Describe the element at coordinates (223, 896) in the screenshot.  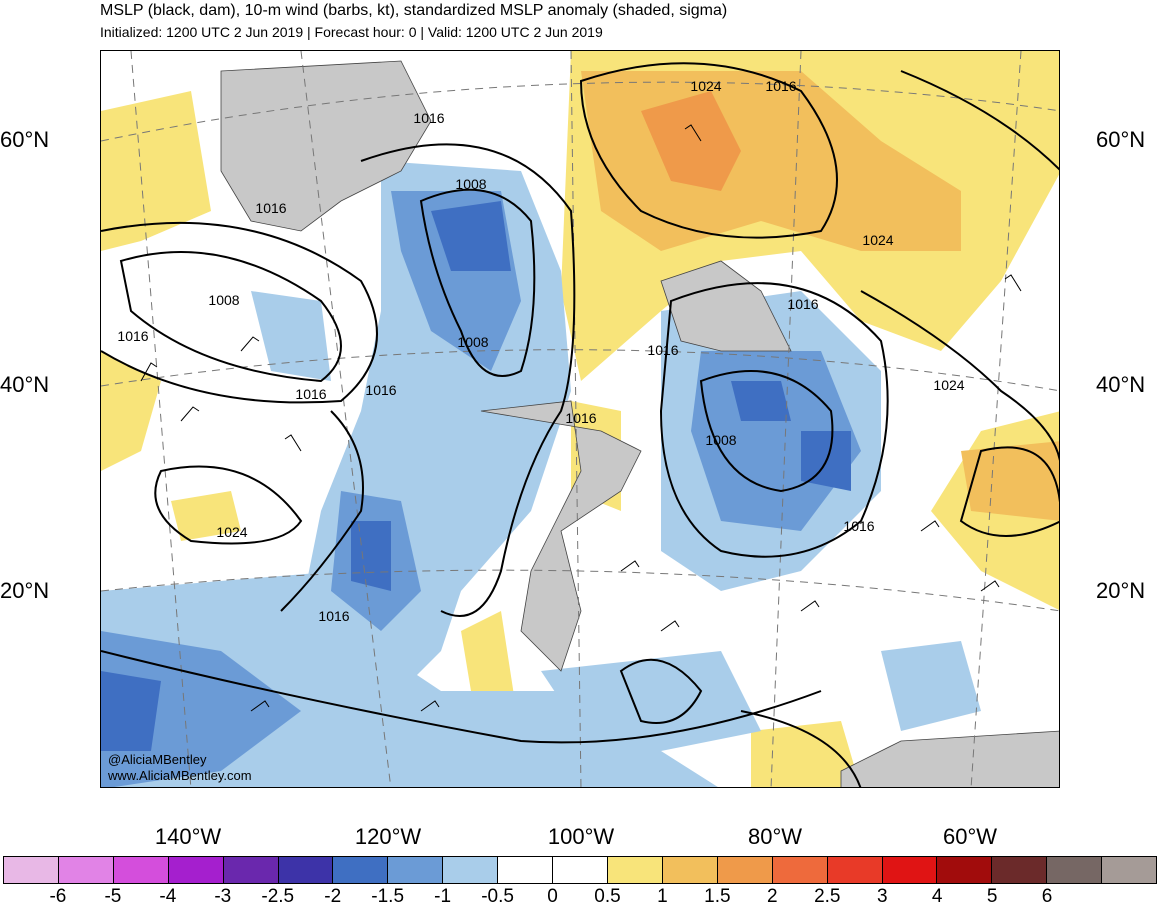
I see `colorbar-tick-label: -3` at that location.